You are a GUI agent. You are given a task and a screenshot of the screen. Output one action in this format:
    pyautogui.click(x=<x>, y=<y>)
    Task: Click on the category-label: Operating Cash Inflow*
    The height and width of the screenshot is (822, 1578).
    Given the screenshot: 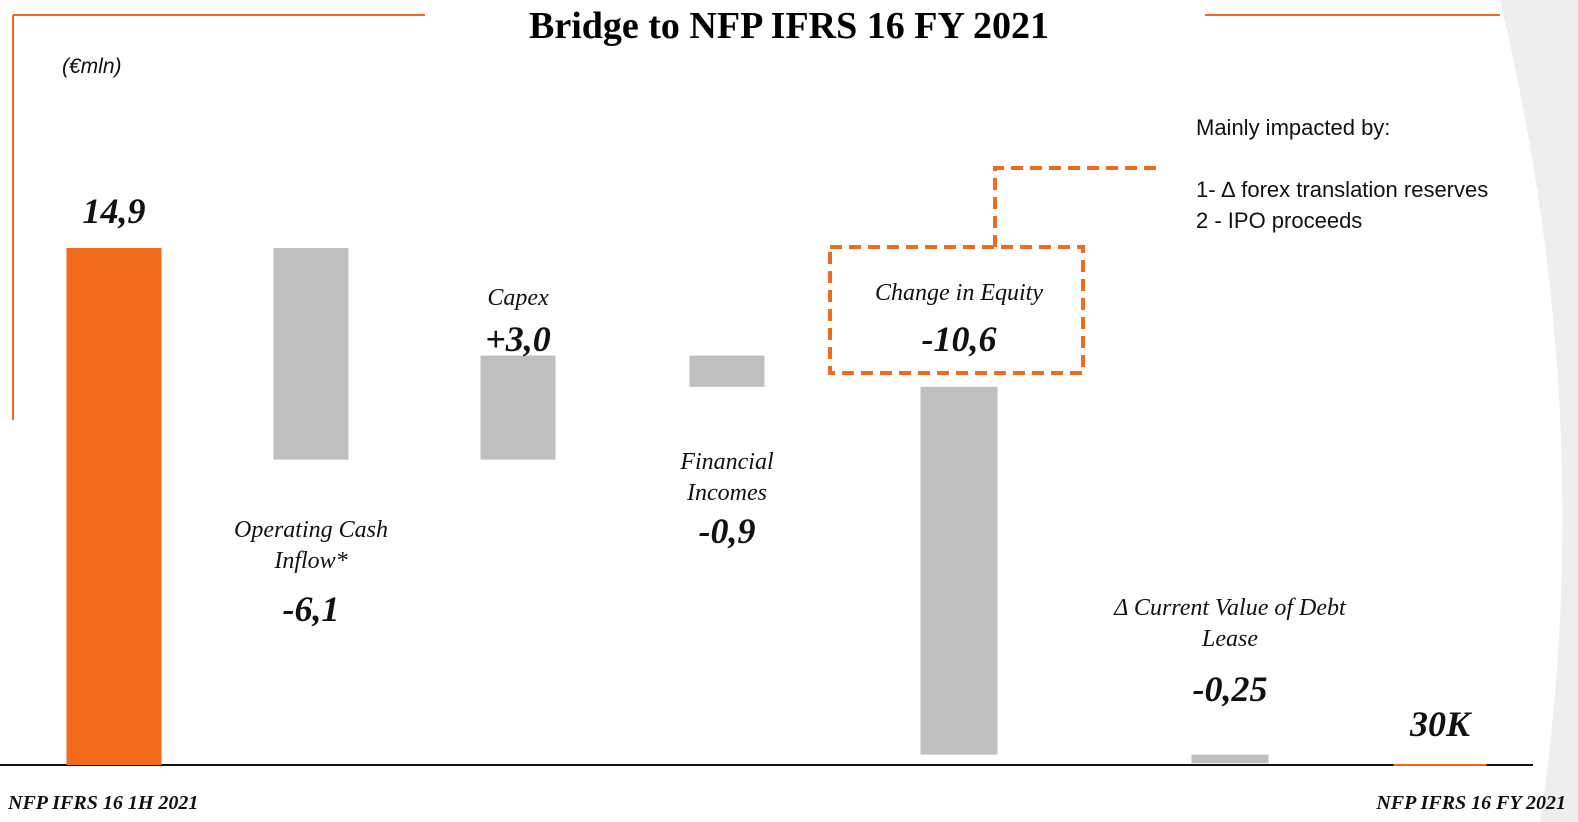 What is the action you would take?
    pyautogui.click(x=310, y=545)
    